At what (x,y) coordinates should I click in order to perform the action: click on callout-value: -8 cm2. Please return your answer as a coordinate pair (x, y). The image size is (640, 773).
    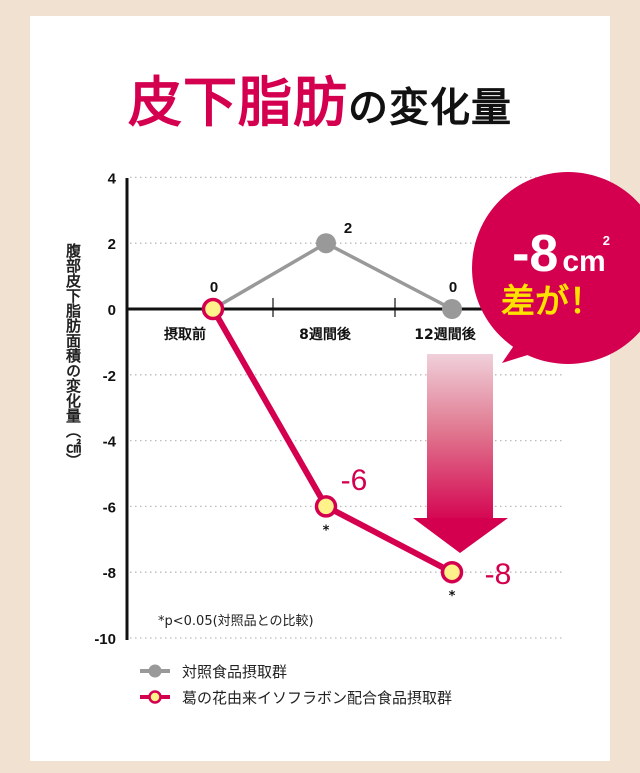
    Looking at the image, I should click on (561, 254).